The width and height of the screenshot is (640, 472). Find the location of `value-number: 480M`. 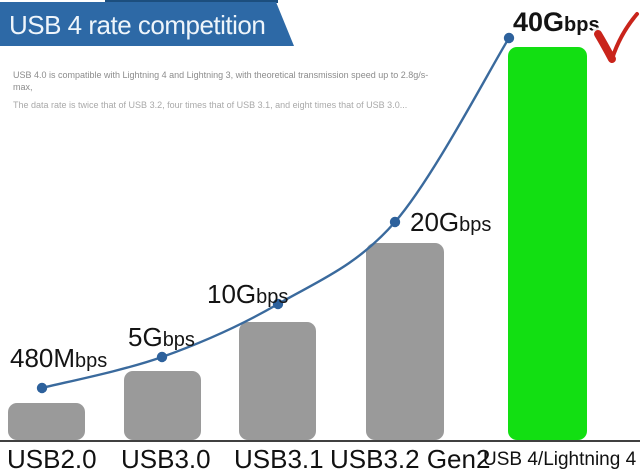

value-number: 480M is located at coordinates (43, 358).